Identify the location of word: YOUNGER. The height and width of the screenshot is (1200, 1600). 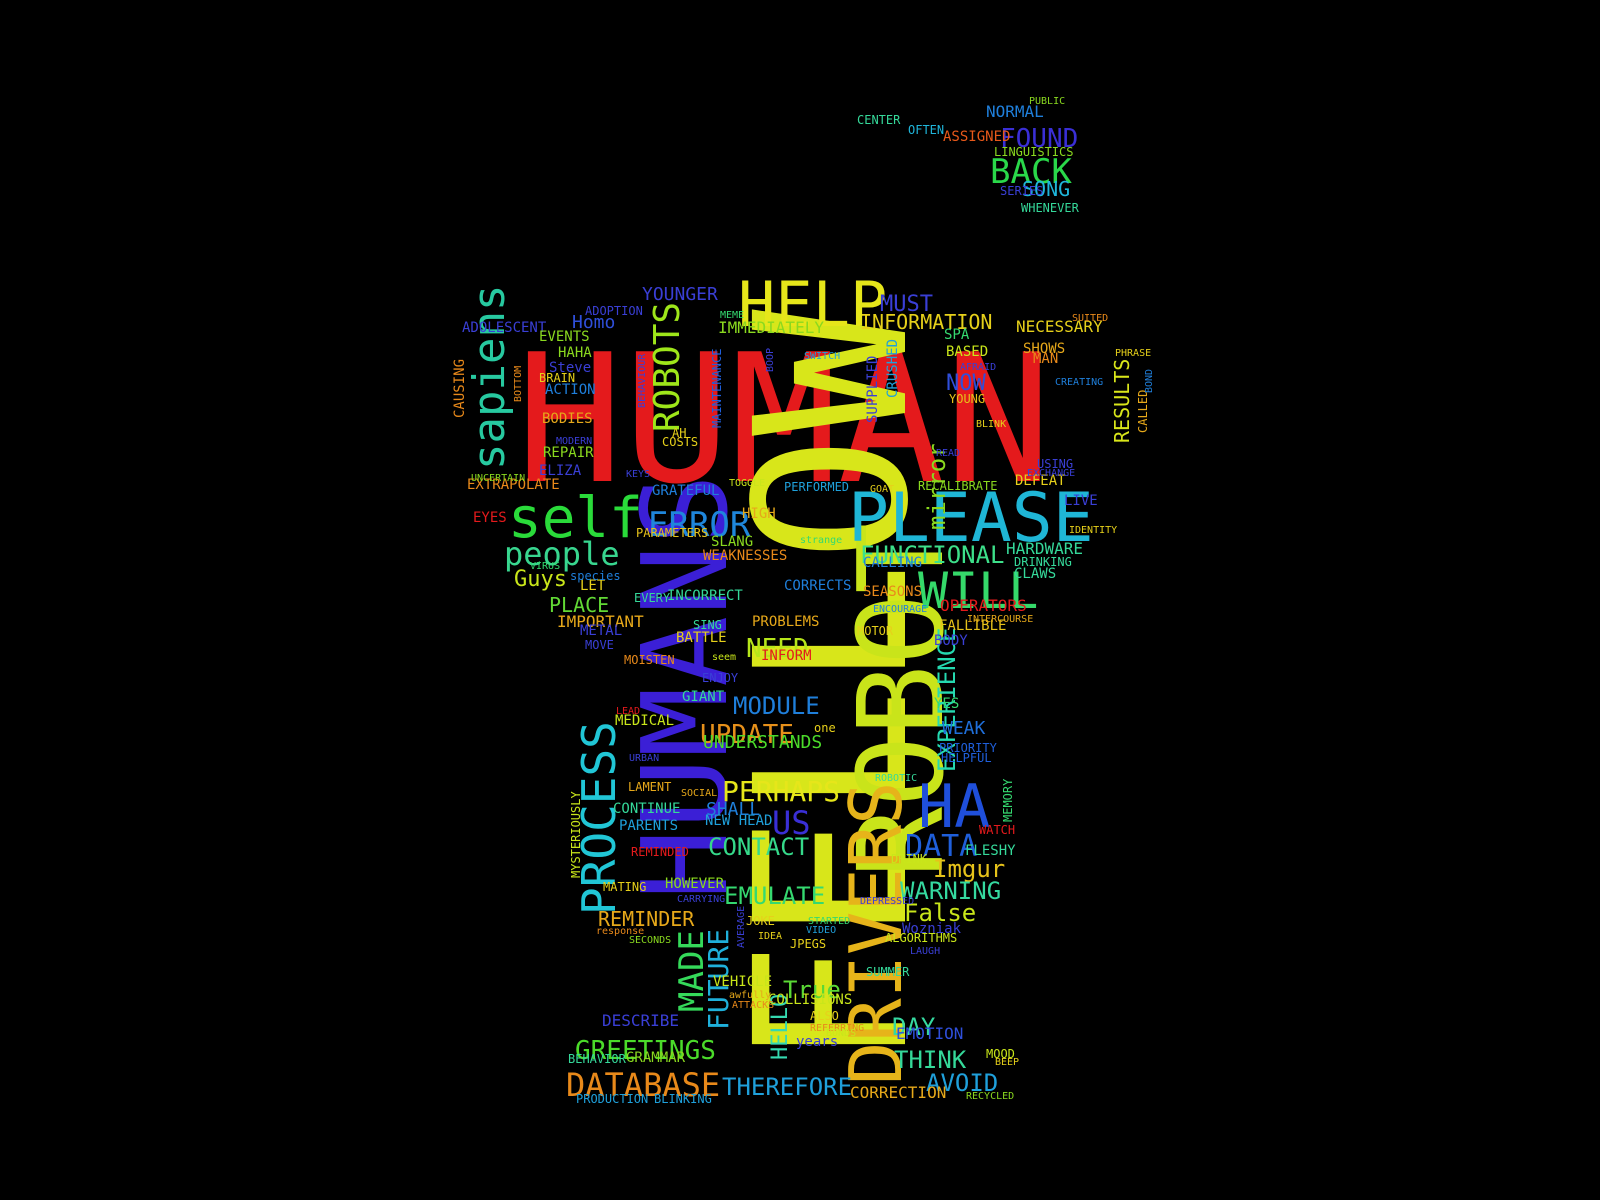
(680, 294).